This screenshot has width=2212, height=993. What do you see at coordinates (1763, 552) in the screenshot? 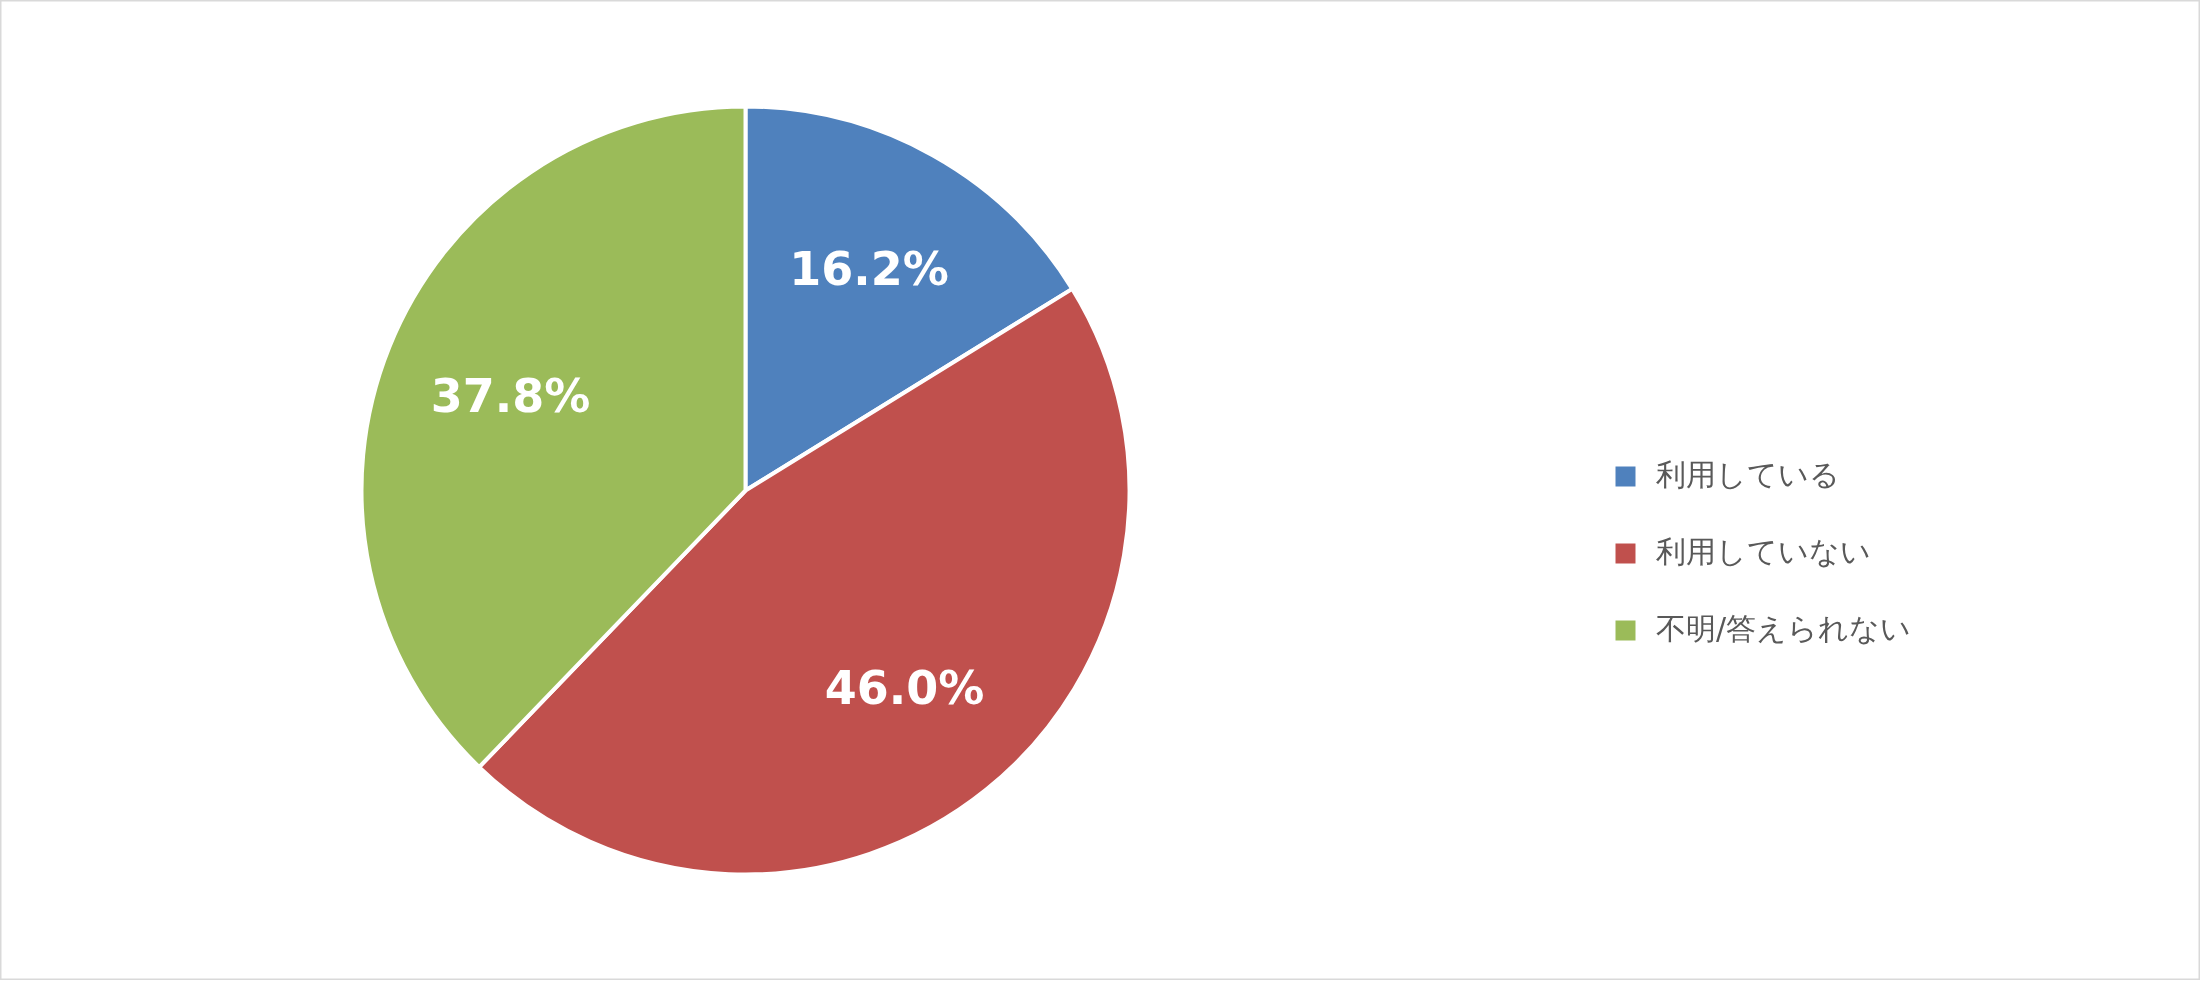
I see `legend-label: 利用していない` at bounding box center [1763, 552].